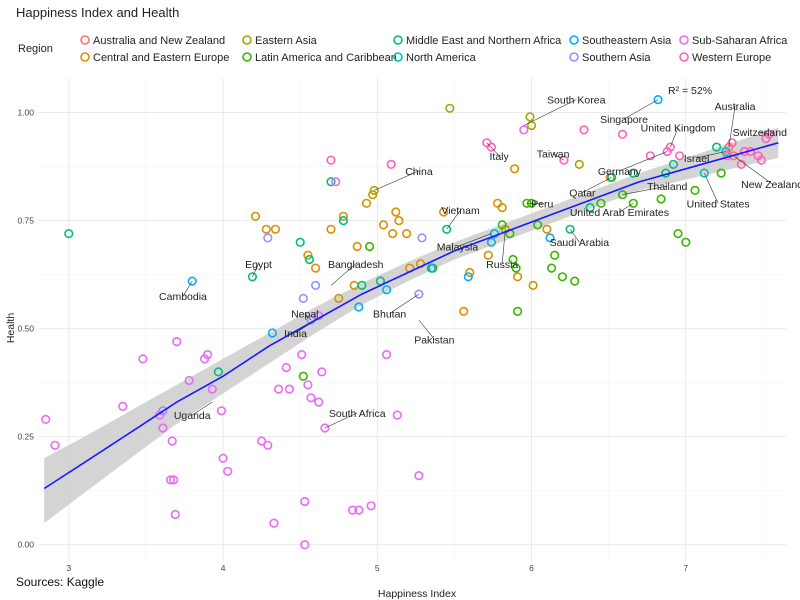 This screenshot has width=800, height=600. Describe the element at coordinates (161, 58) in the screenshot. I see `legend-entry: Central and Eastern Europe` at that location.